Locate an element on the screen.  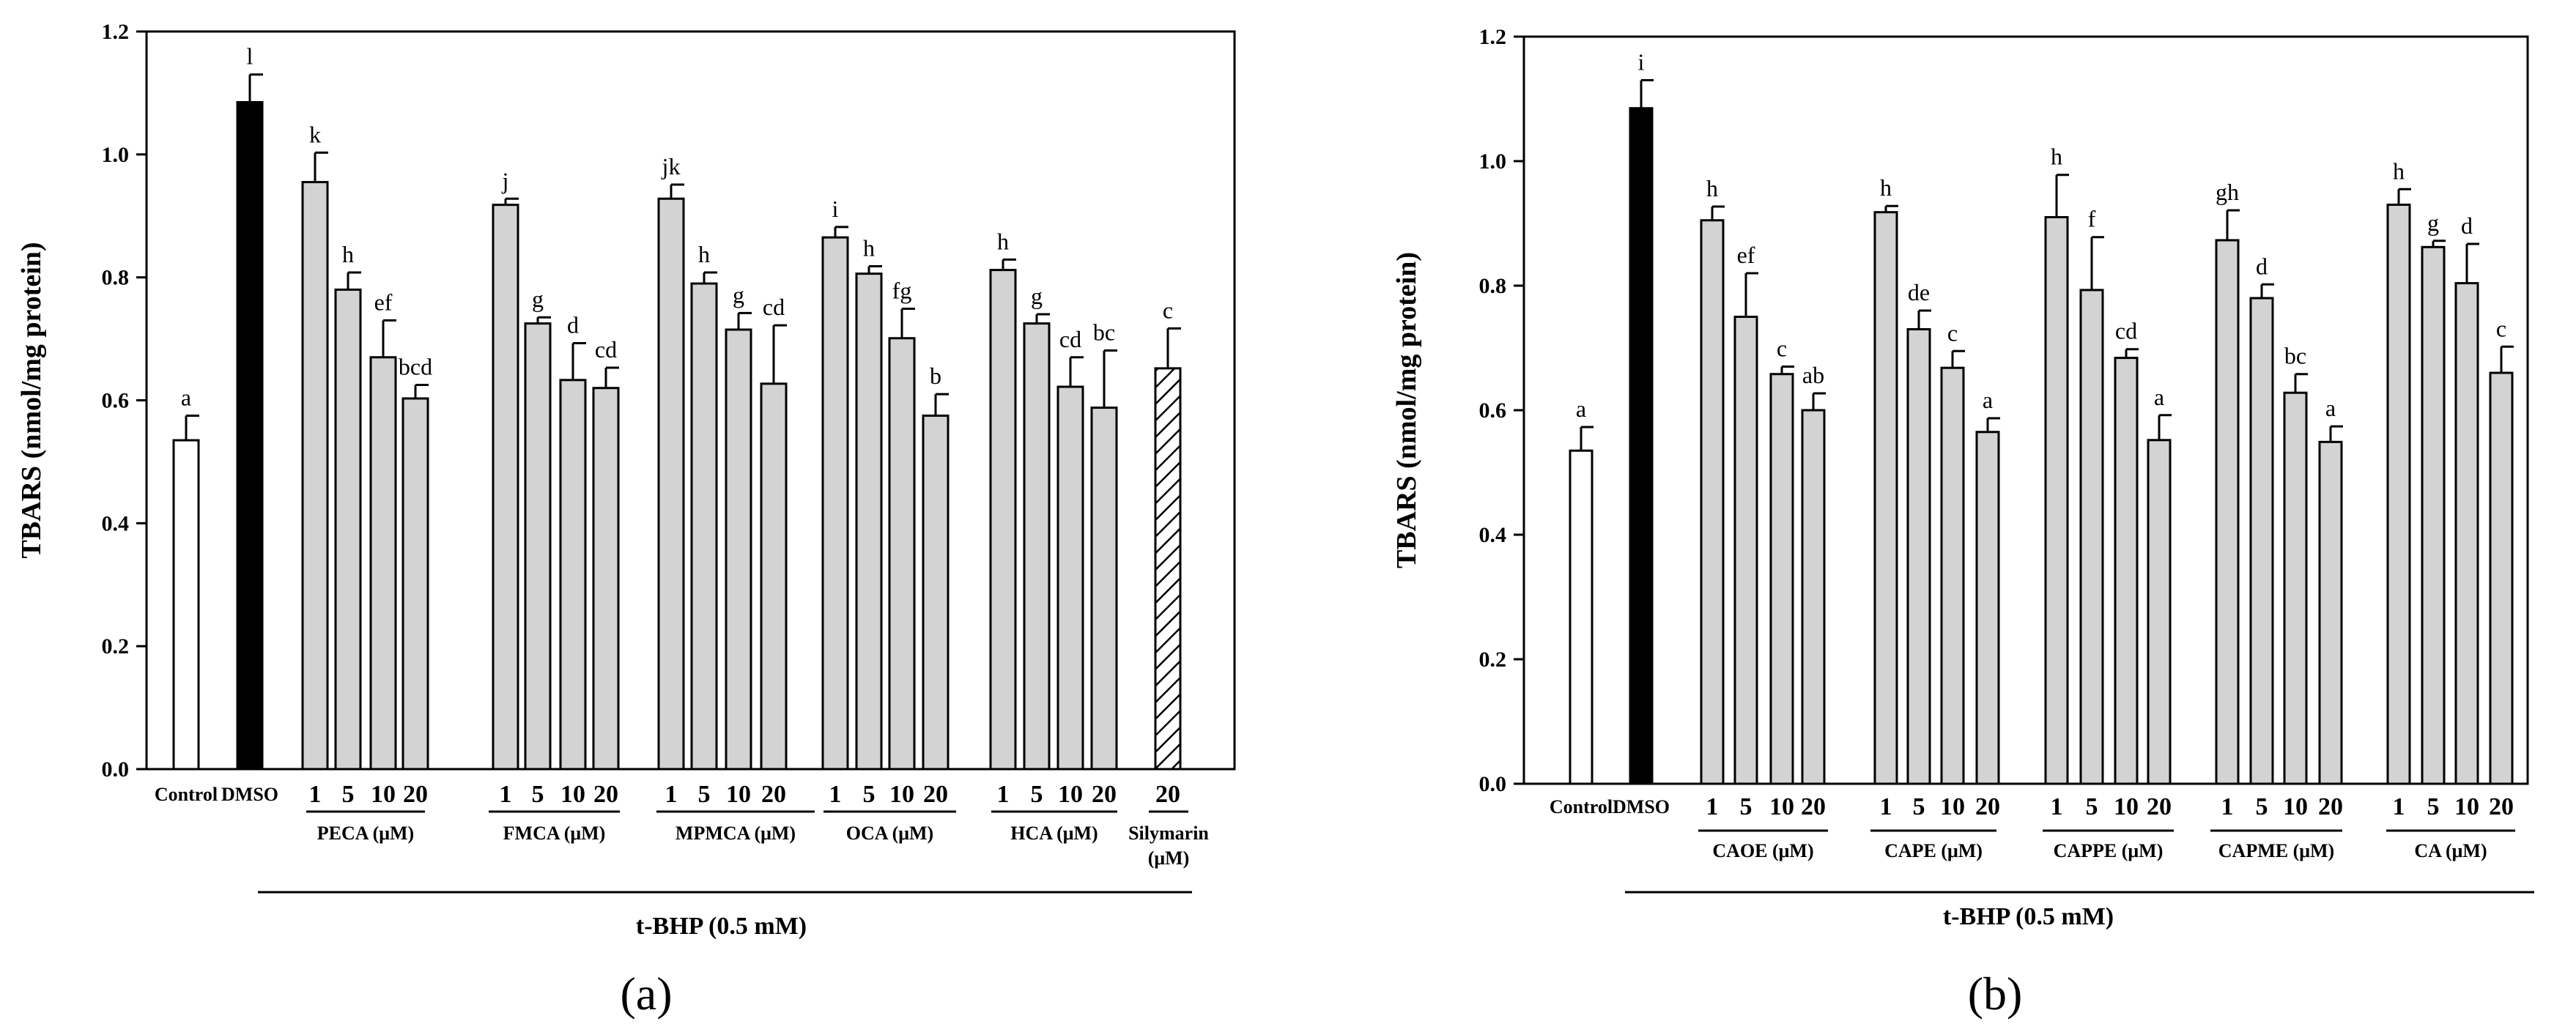
significance-letter: b is located at coordinates (935, 376).